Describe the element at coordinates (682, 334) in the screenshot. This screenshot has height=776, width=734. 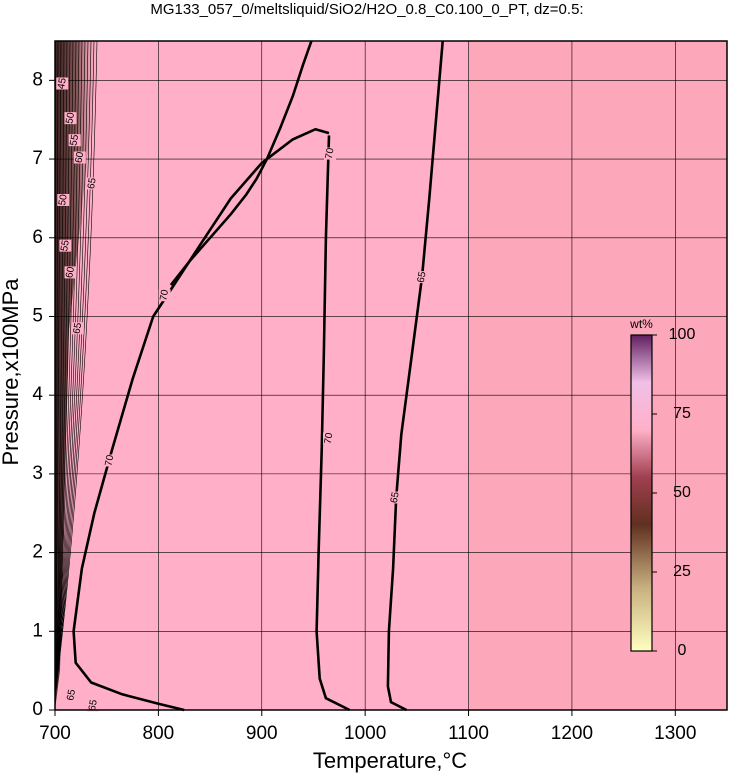
I see `colorbar-tick-label: 100` at that location.